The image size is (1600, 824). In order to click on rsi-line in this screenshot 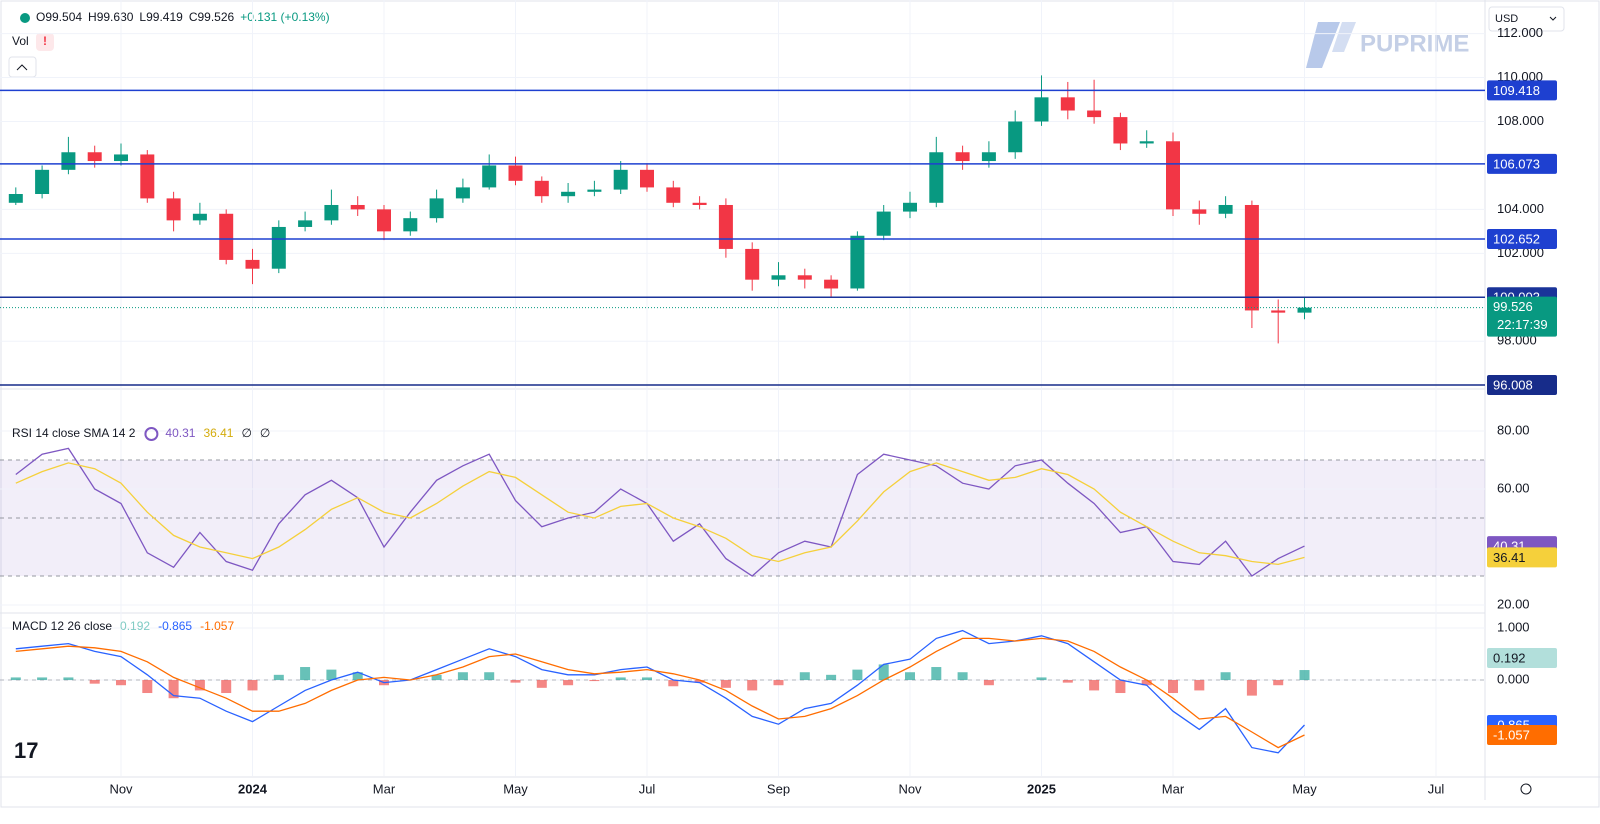, I will do `click(660, 512)`.